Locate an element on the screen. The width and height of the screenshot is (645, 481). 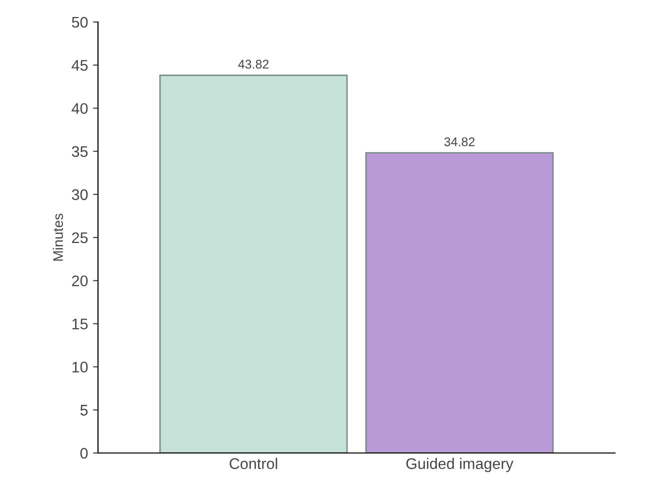
y-tick-label: 5 is located at coordinates (84, 410).